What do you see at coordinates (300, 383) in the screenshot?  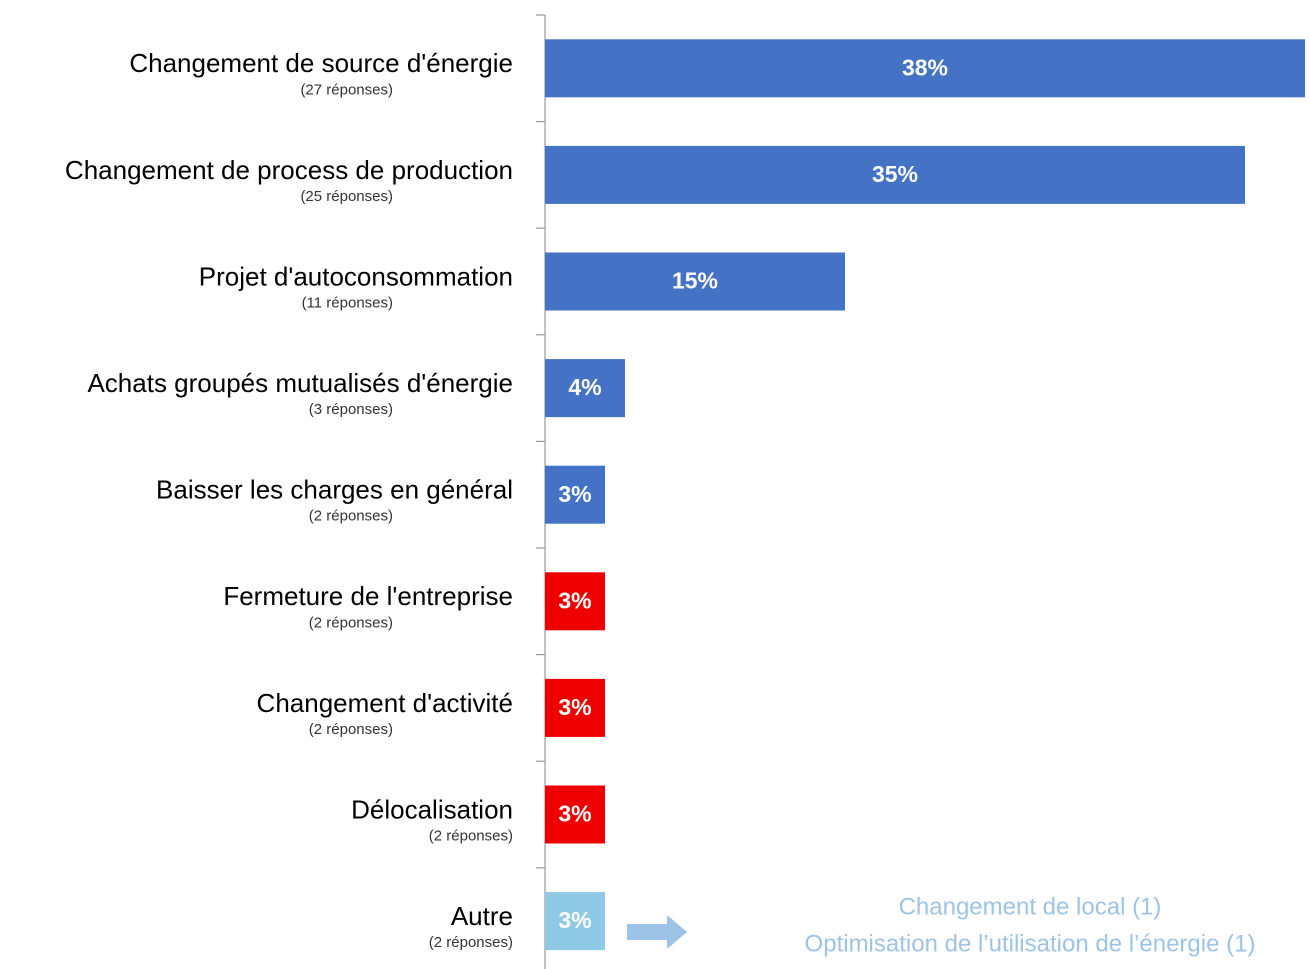 I see `category-label: Achats groupés mutualisés d'énergie` at bounding box center [300, 383].